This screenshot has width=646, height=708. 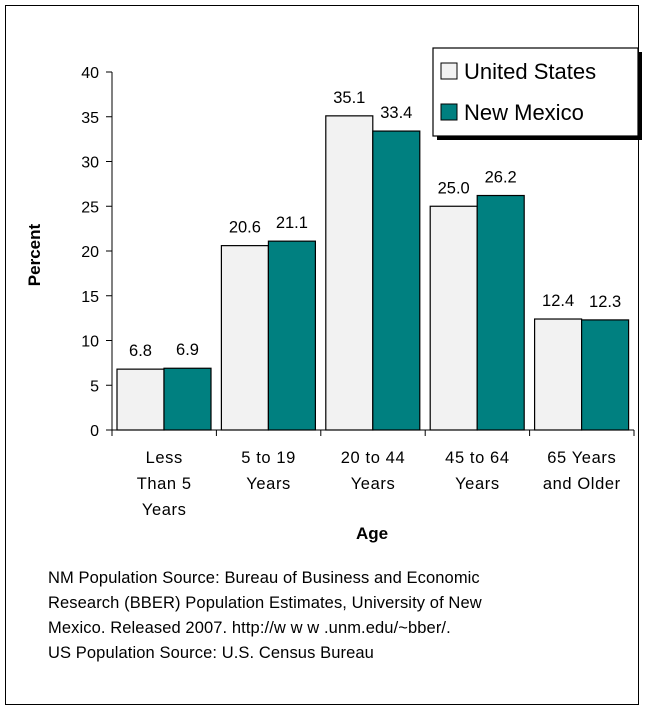 I want to click on legend-label: New Mexico, so click(x=524, y=112).